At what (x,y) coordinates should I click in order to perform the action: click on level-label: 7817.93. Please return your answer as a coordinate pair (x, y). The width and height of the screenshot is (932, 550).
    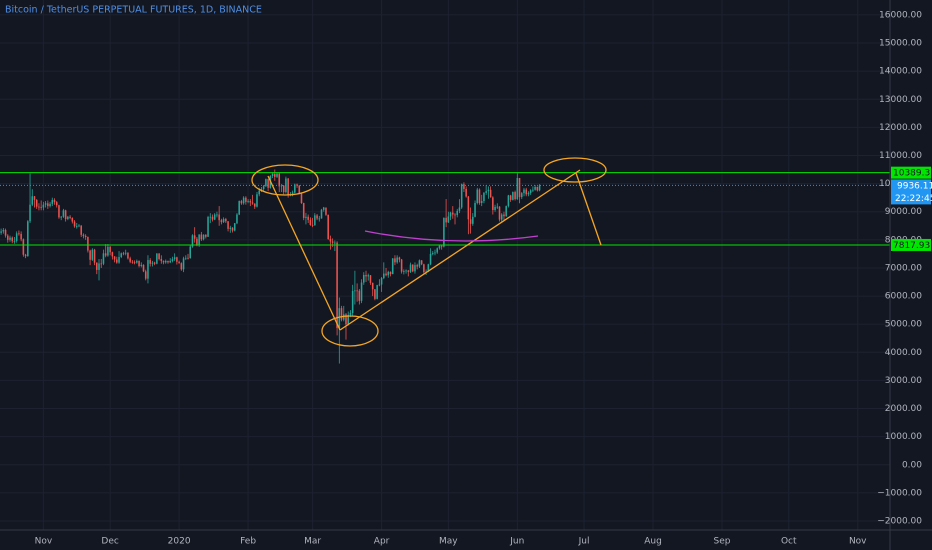
    Looking at the image, I should click on (911, 246).